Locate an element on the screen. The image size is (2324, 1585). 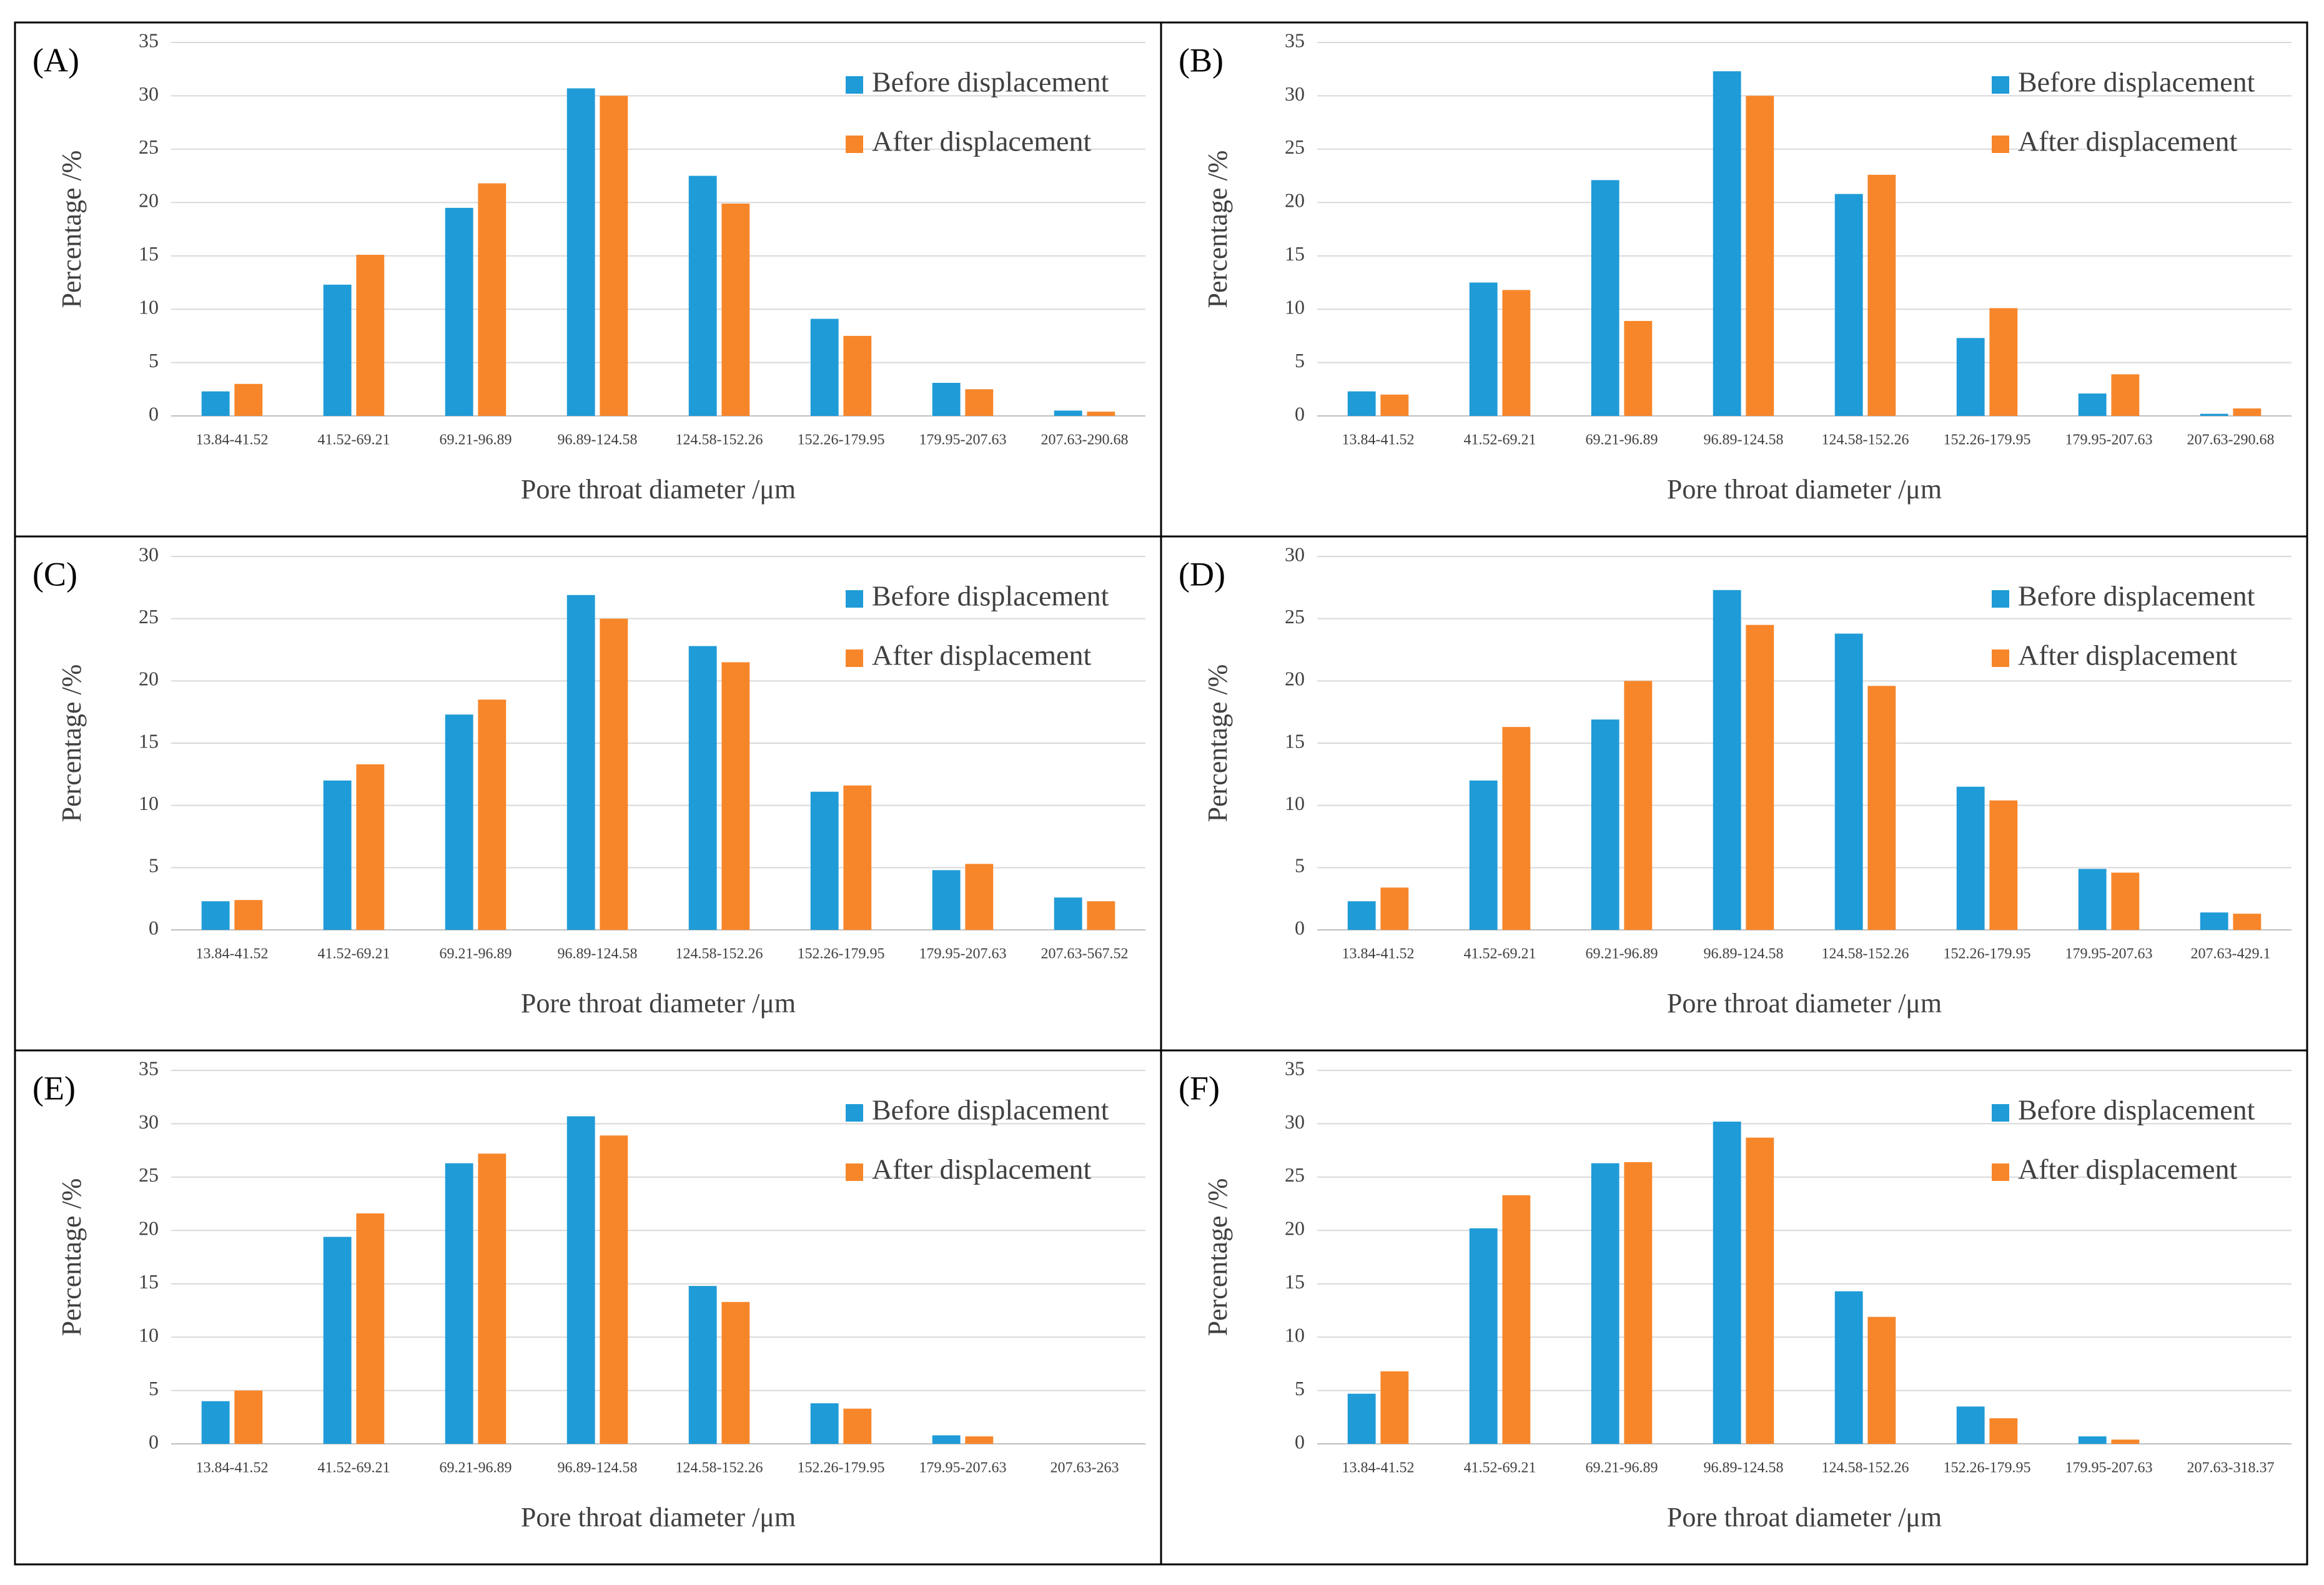
legend-label: Before displacement is located at coordinates (2136, 1110).